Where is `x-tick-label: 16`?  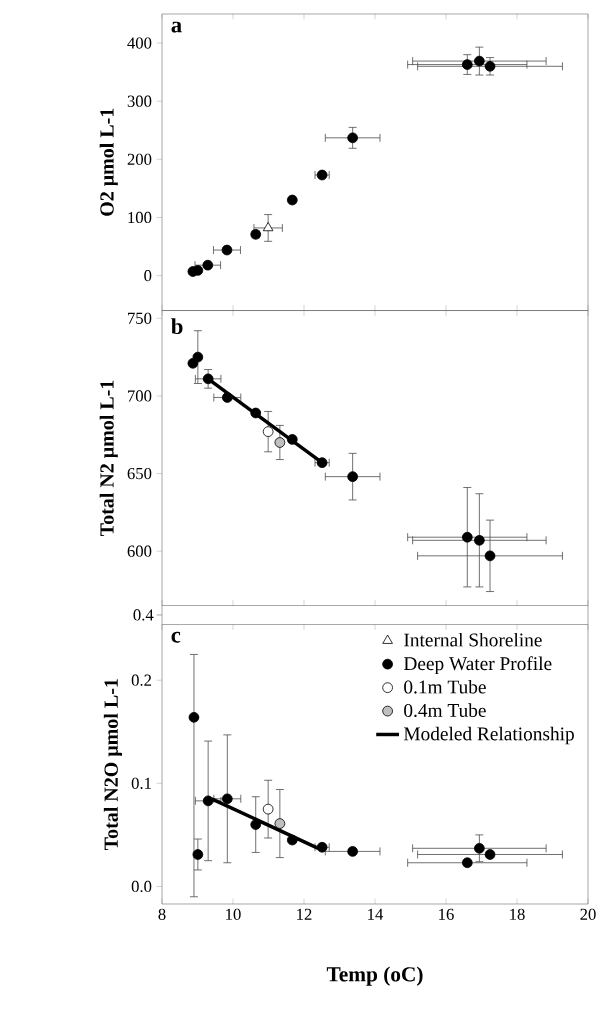
x-tick-label: 16 is located at coordinates (446, 914).